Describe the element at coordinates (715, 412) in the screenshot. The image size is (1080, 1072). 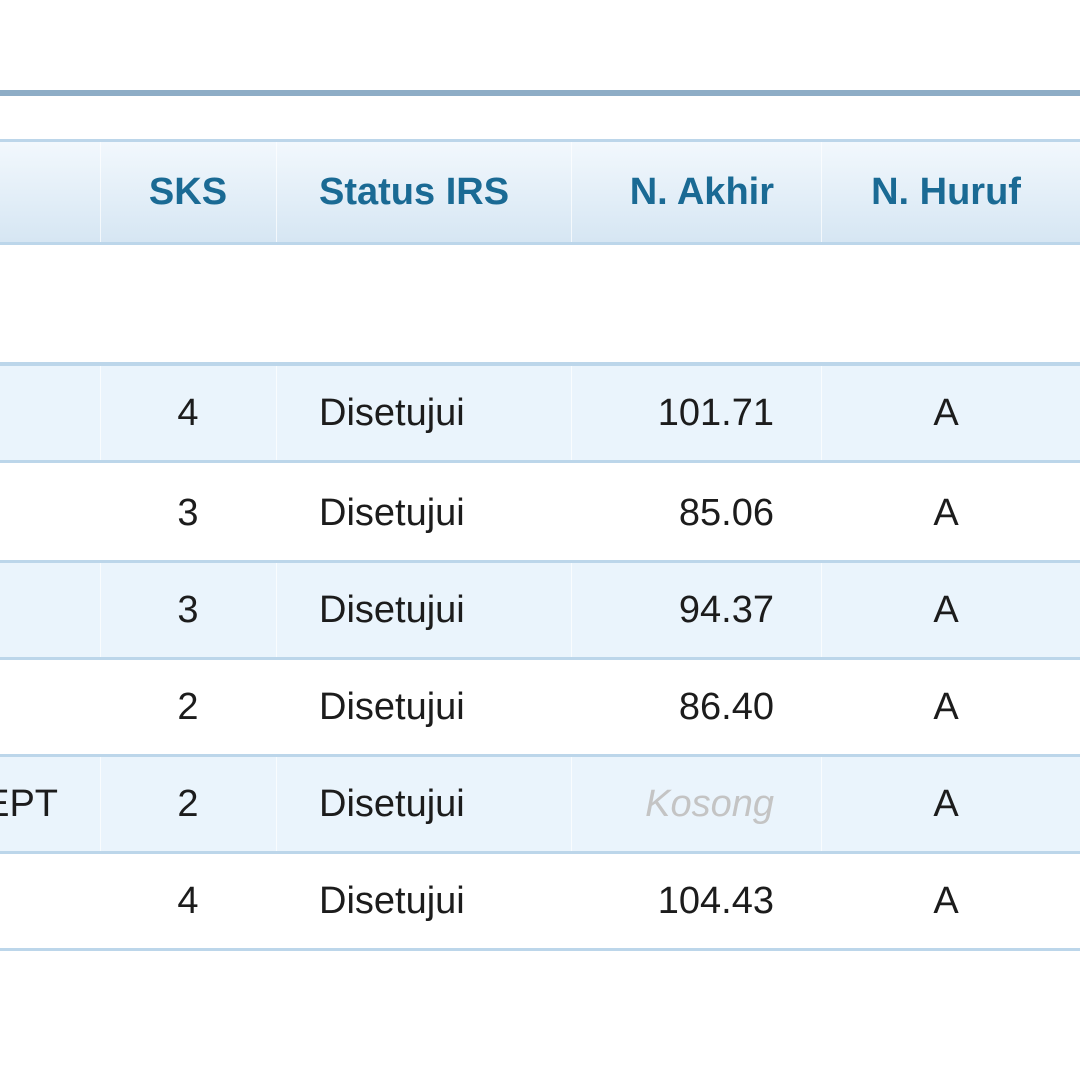
I see `akhir-cell: 101.71` at that location.